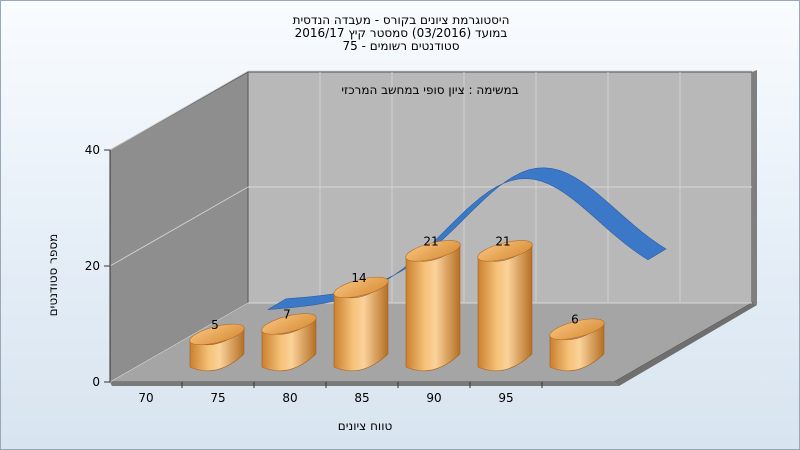 Image resolution: width=800 pixels, height=450 pixels. Describe the element at coordinates (145, 398) in the screenshot. I see `x-tick-label: 70` at that location.